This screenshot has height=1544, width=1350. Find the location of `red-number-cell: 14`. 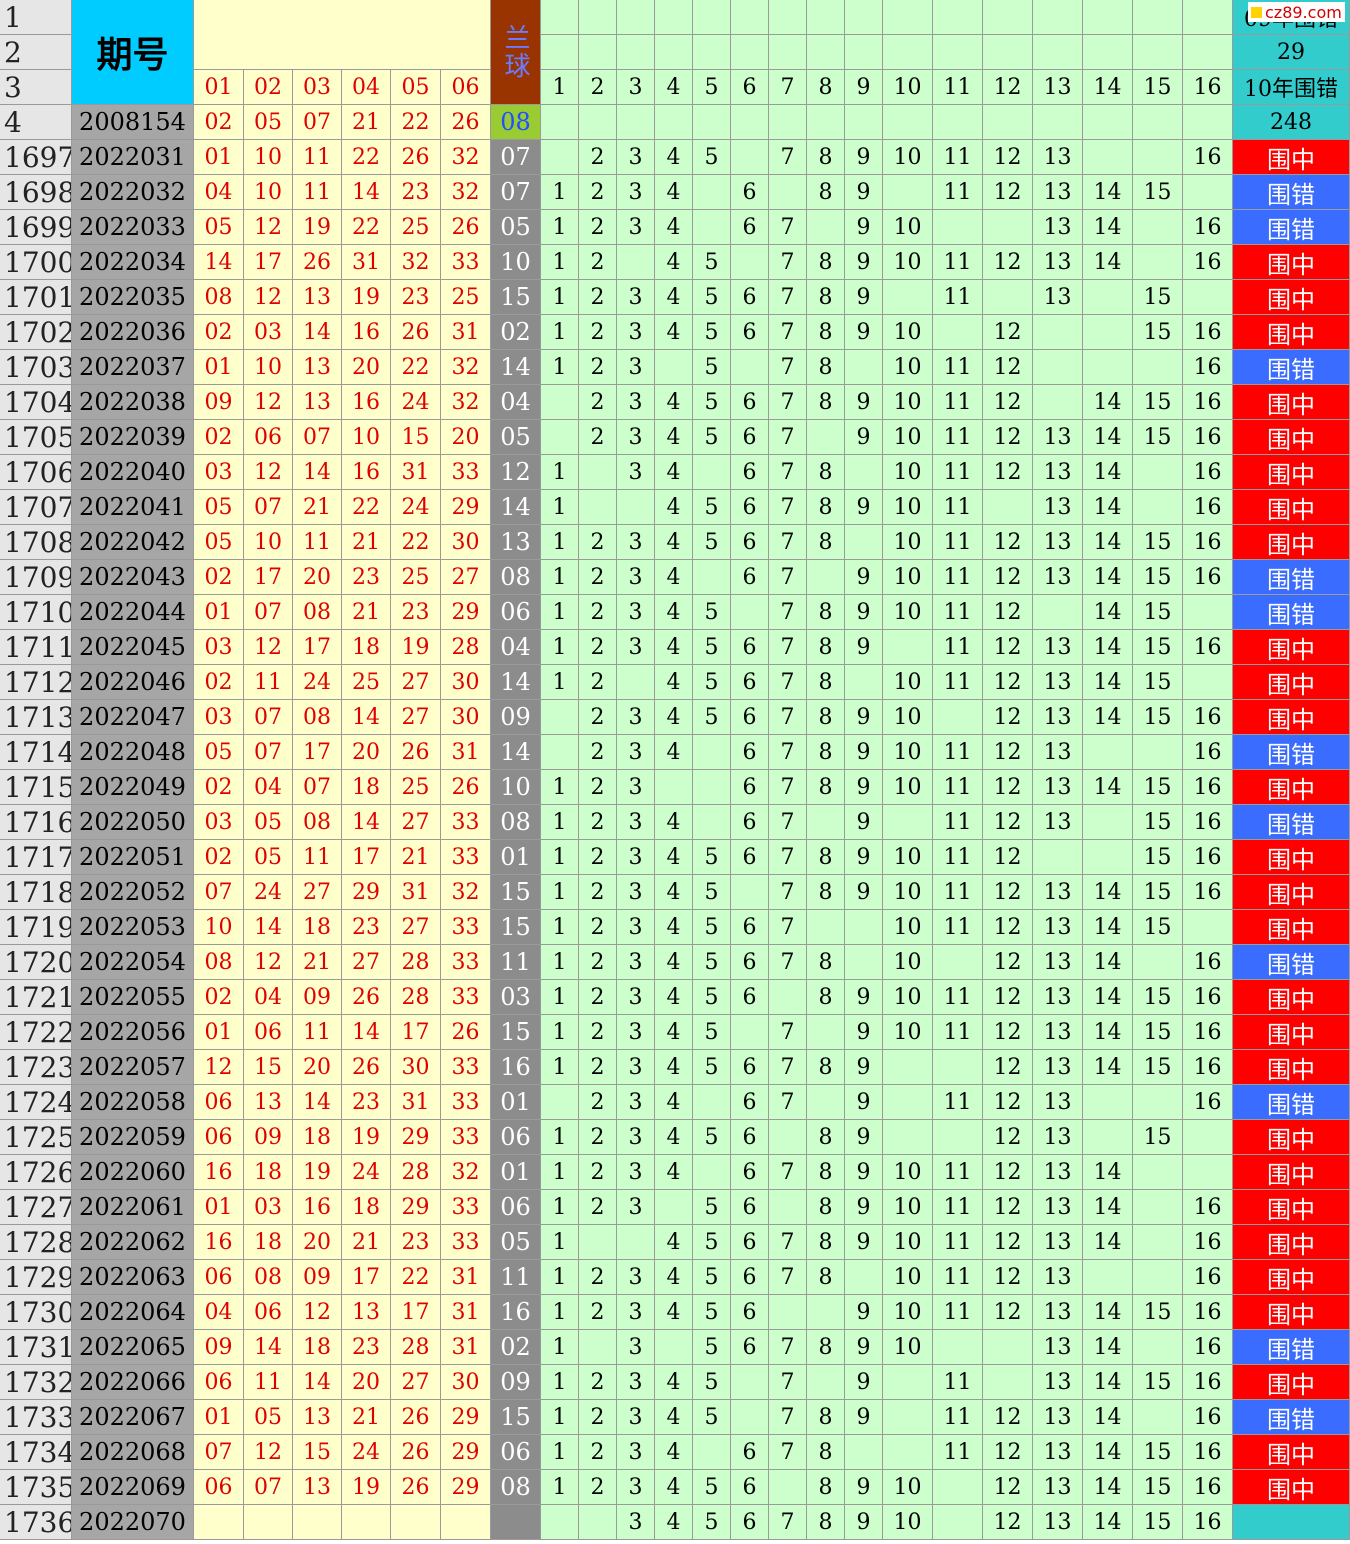

red-number-cell: 14 is located at coordinates (268, 927).